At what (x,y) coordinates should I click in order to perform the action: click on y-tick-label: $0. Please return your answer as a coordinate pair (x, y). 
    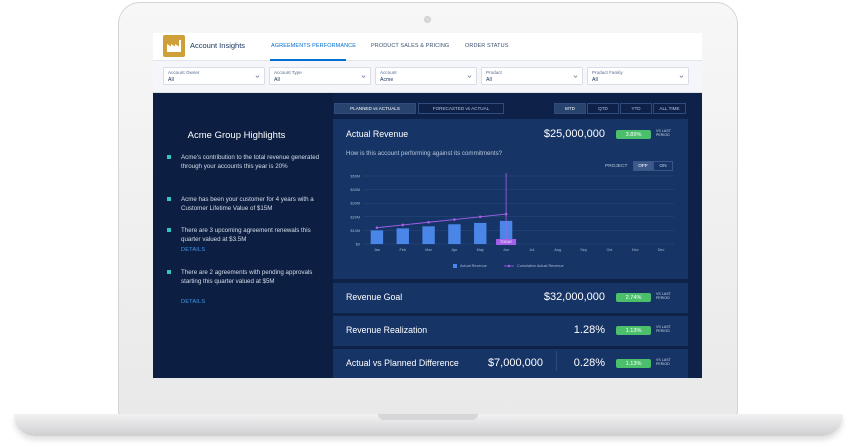
    Looking at the image, I should click on (358, 245).